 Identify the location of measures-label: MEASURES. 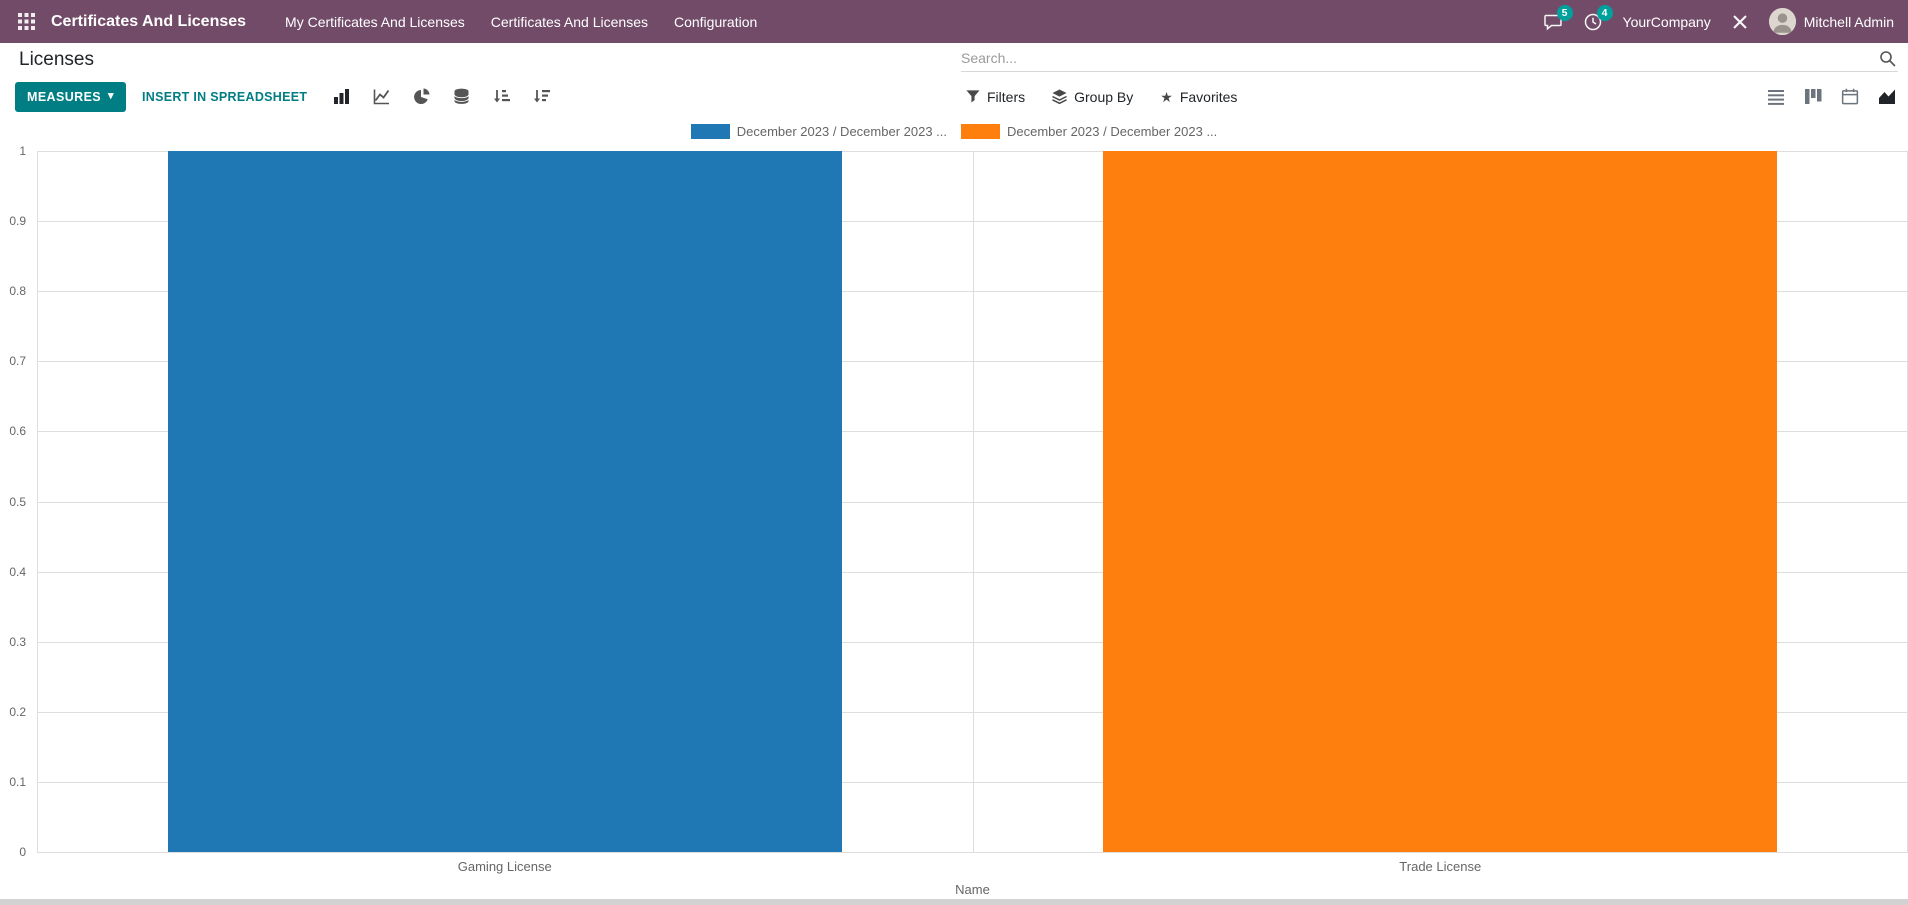
(64, 96).